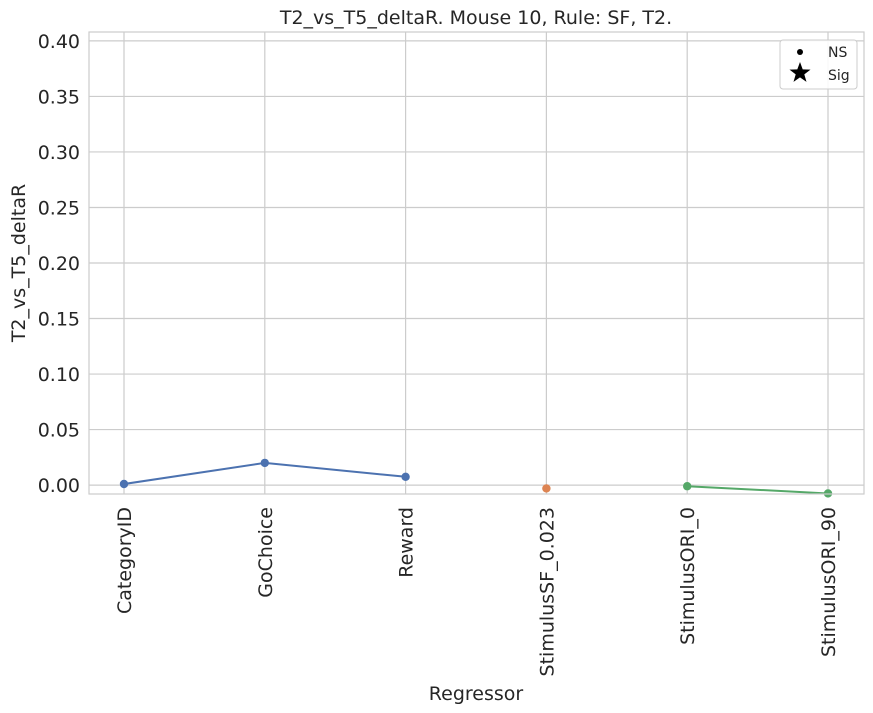 Image resolution: width=873 pixels, height=713 pixels. Describe the element at coordinates (800, 72) in the screenshot. I see `star-icon` at that location.